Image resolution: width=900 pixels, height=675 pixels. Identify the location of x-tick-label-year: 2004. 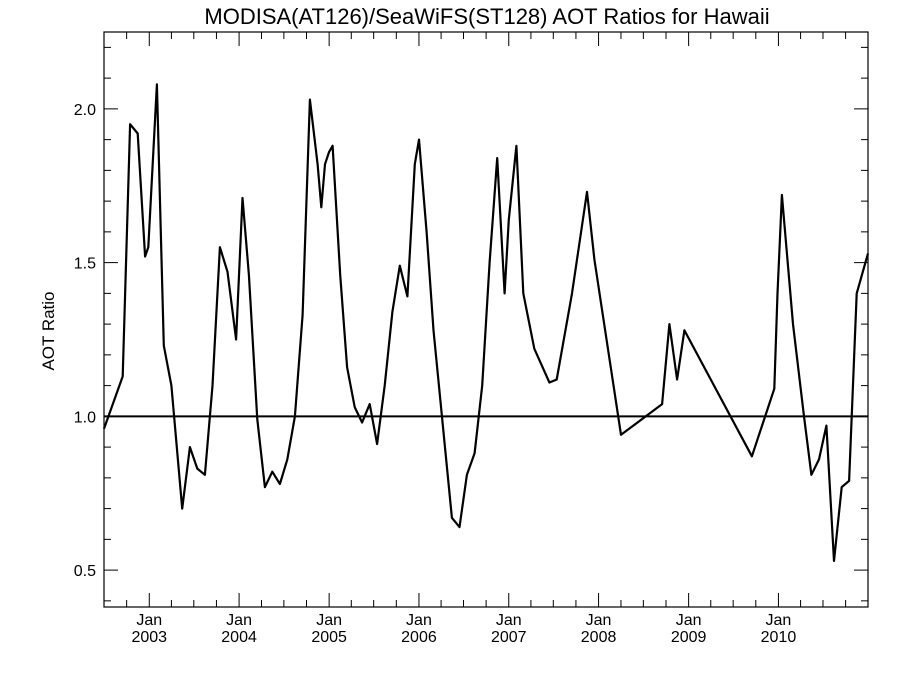
(239, 637).